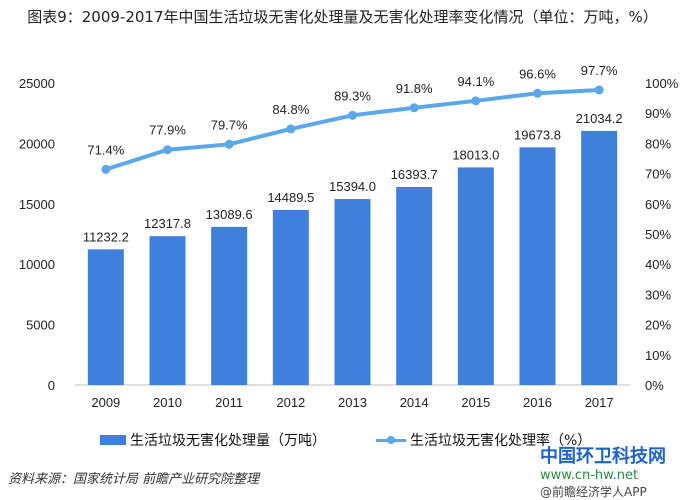 The image size is (685, 500). I want to click on legend-swatch-line, so click(391, 439).